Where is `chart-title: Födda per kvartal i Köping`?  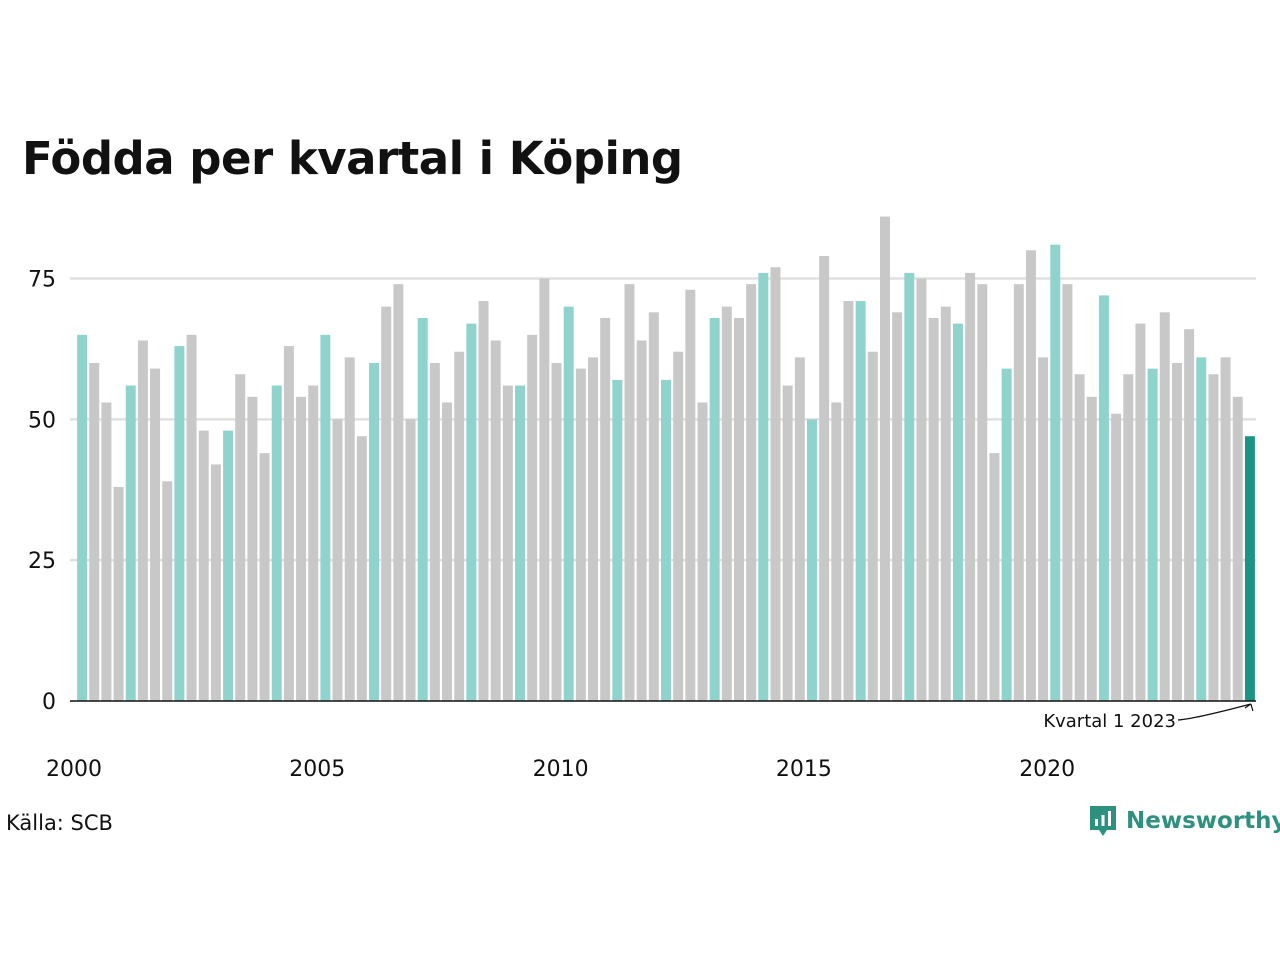
chart-title: Födda per kvartal i Köping is located at coordinates (352, 158).